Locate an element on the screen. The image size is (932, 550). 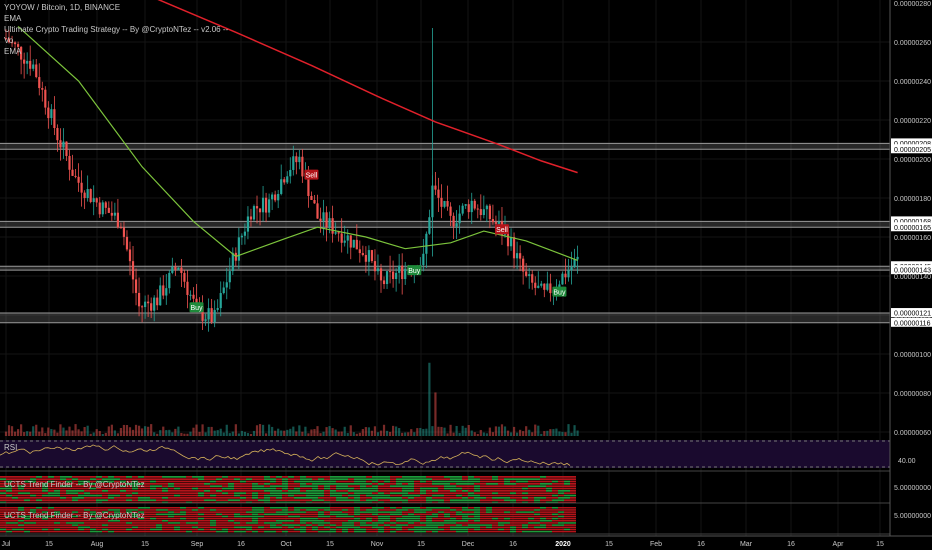
legend-volume: Vo is located at coordinates (9, 40).